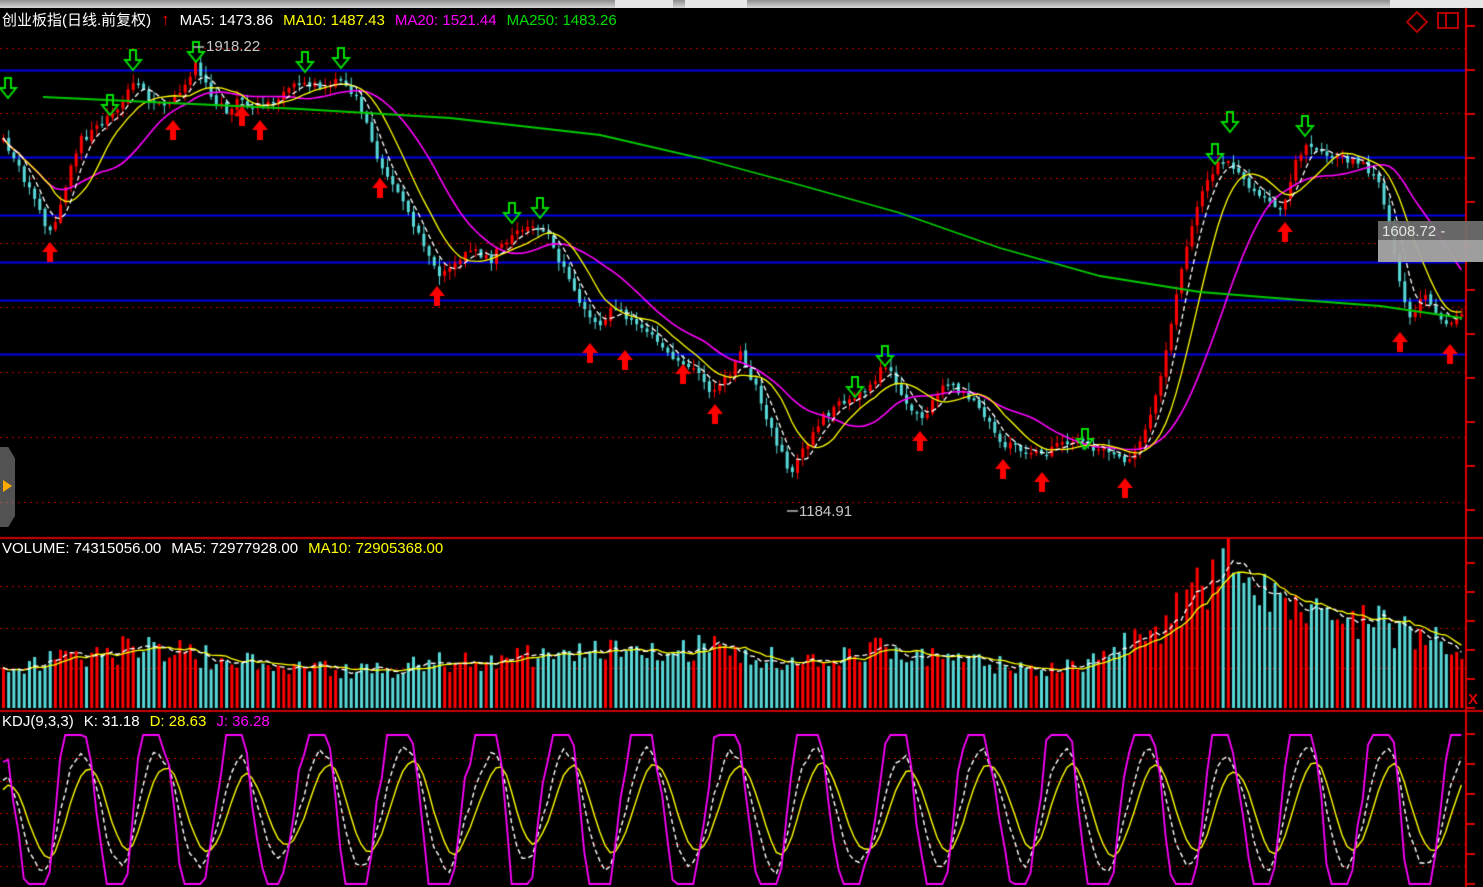 The image size is (1483, 887). I want to click on ma5-value: MA5: 1473.86, so click(226, 20).